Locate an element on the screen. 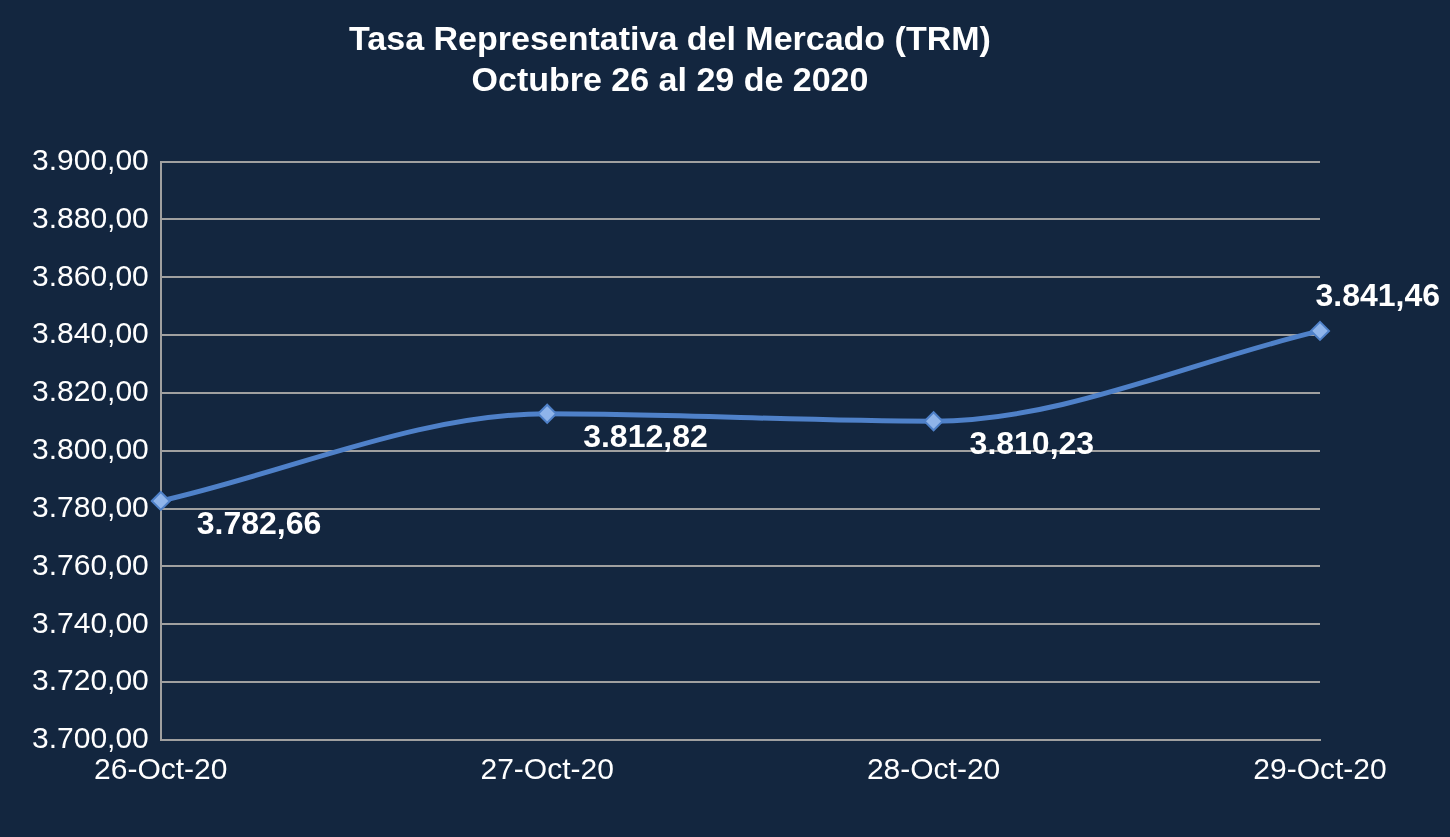  chart-title: Tasa Representativa del Mercado (TRM) is located at coordinates (670, 37).